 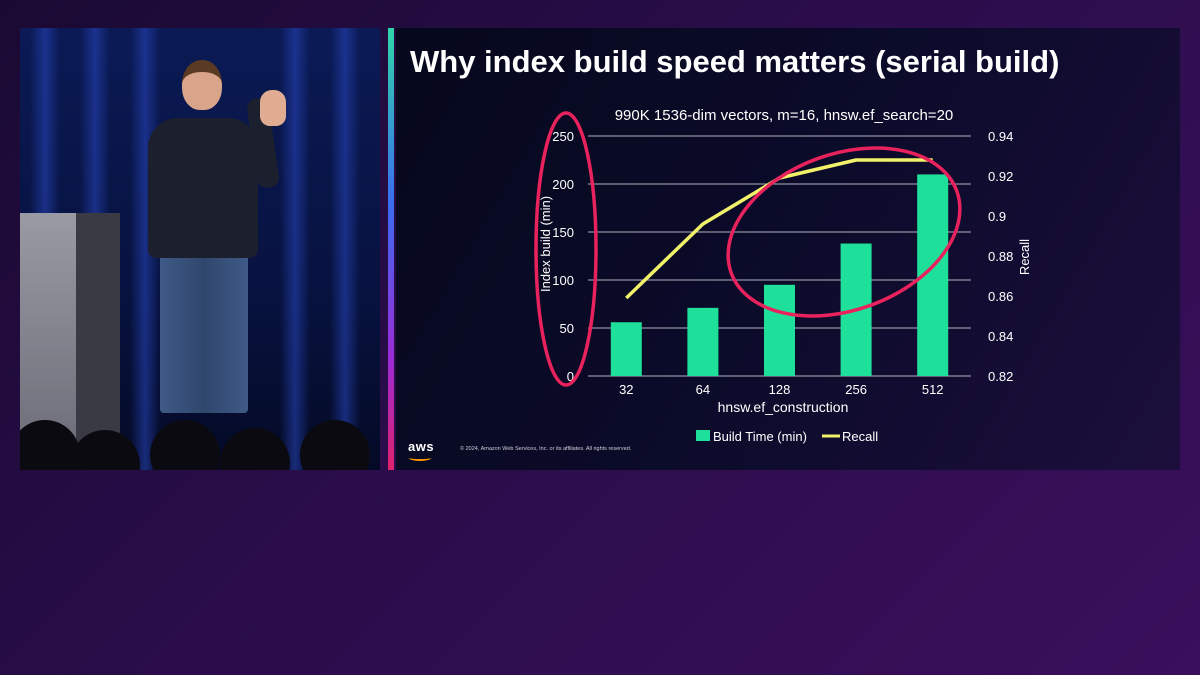 I want to click on highlight-ellipse-upper-right, so click(x=844, y=232).